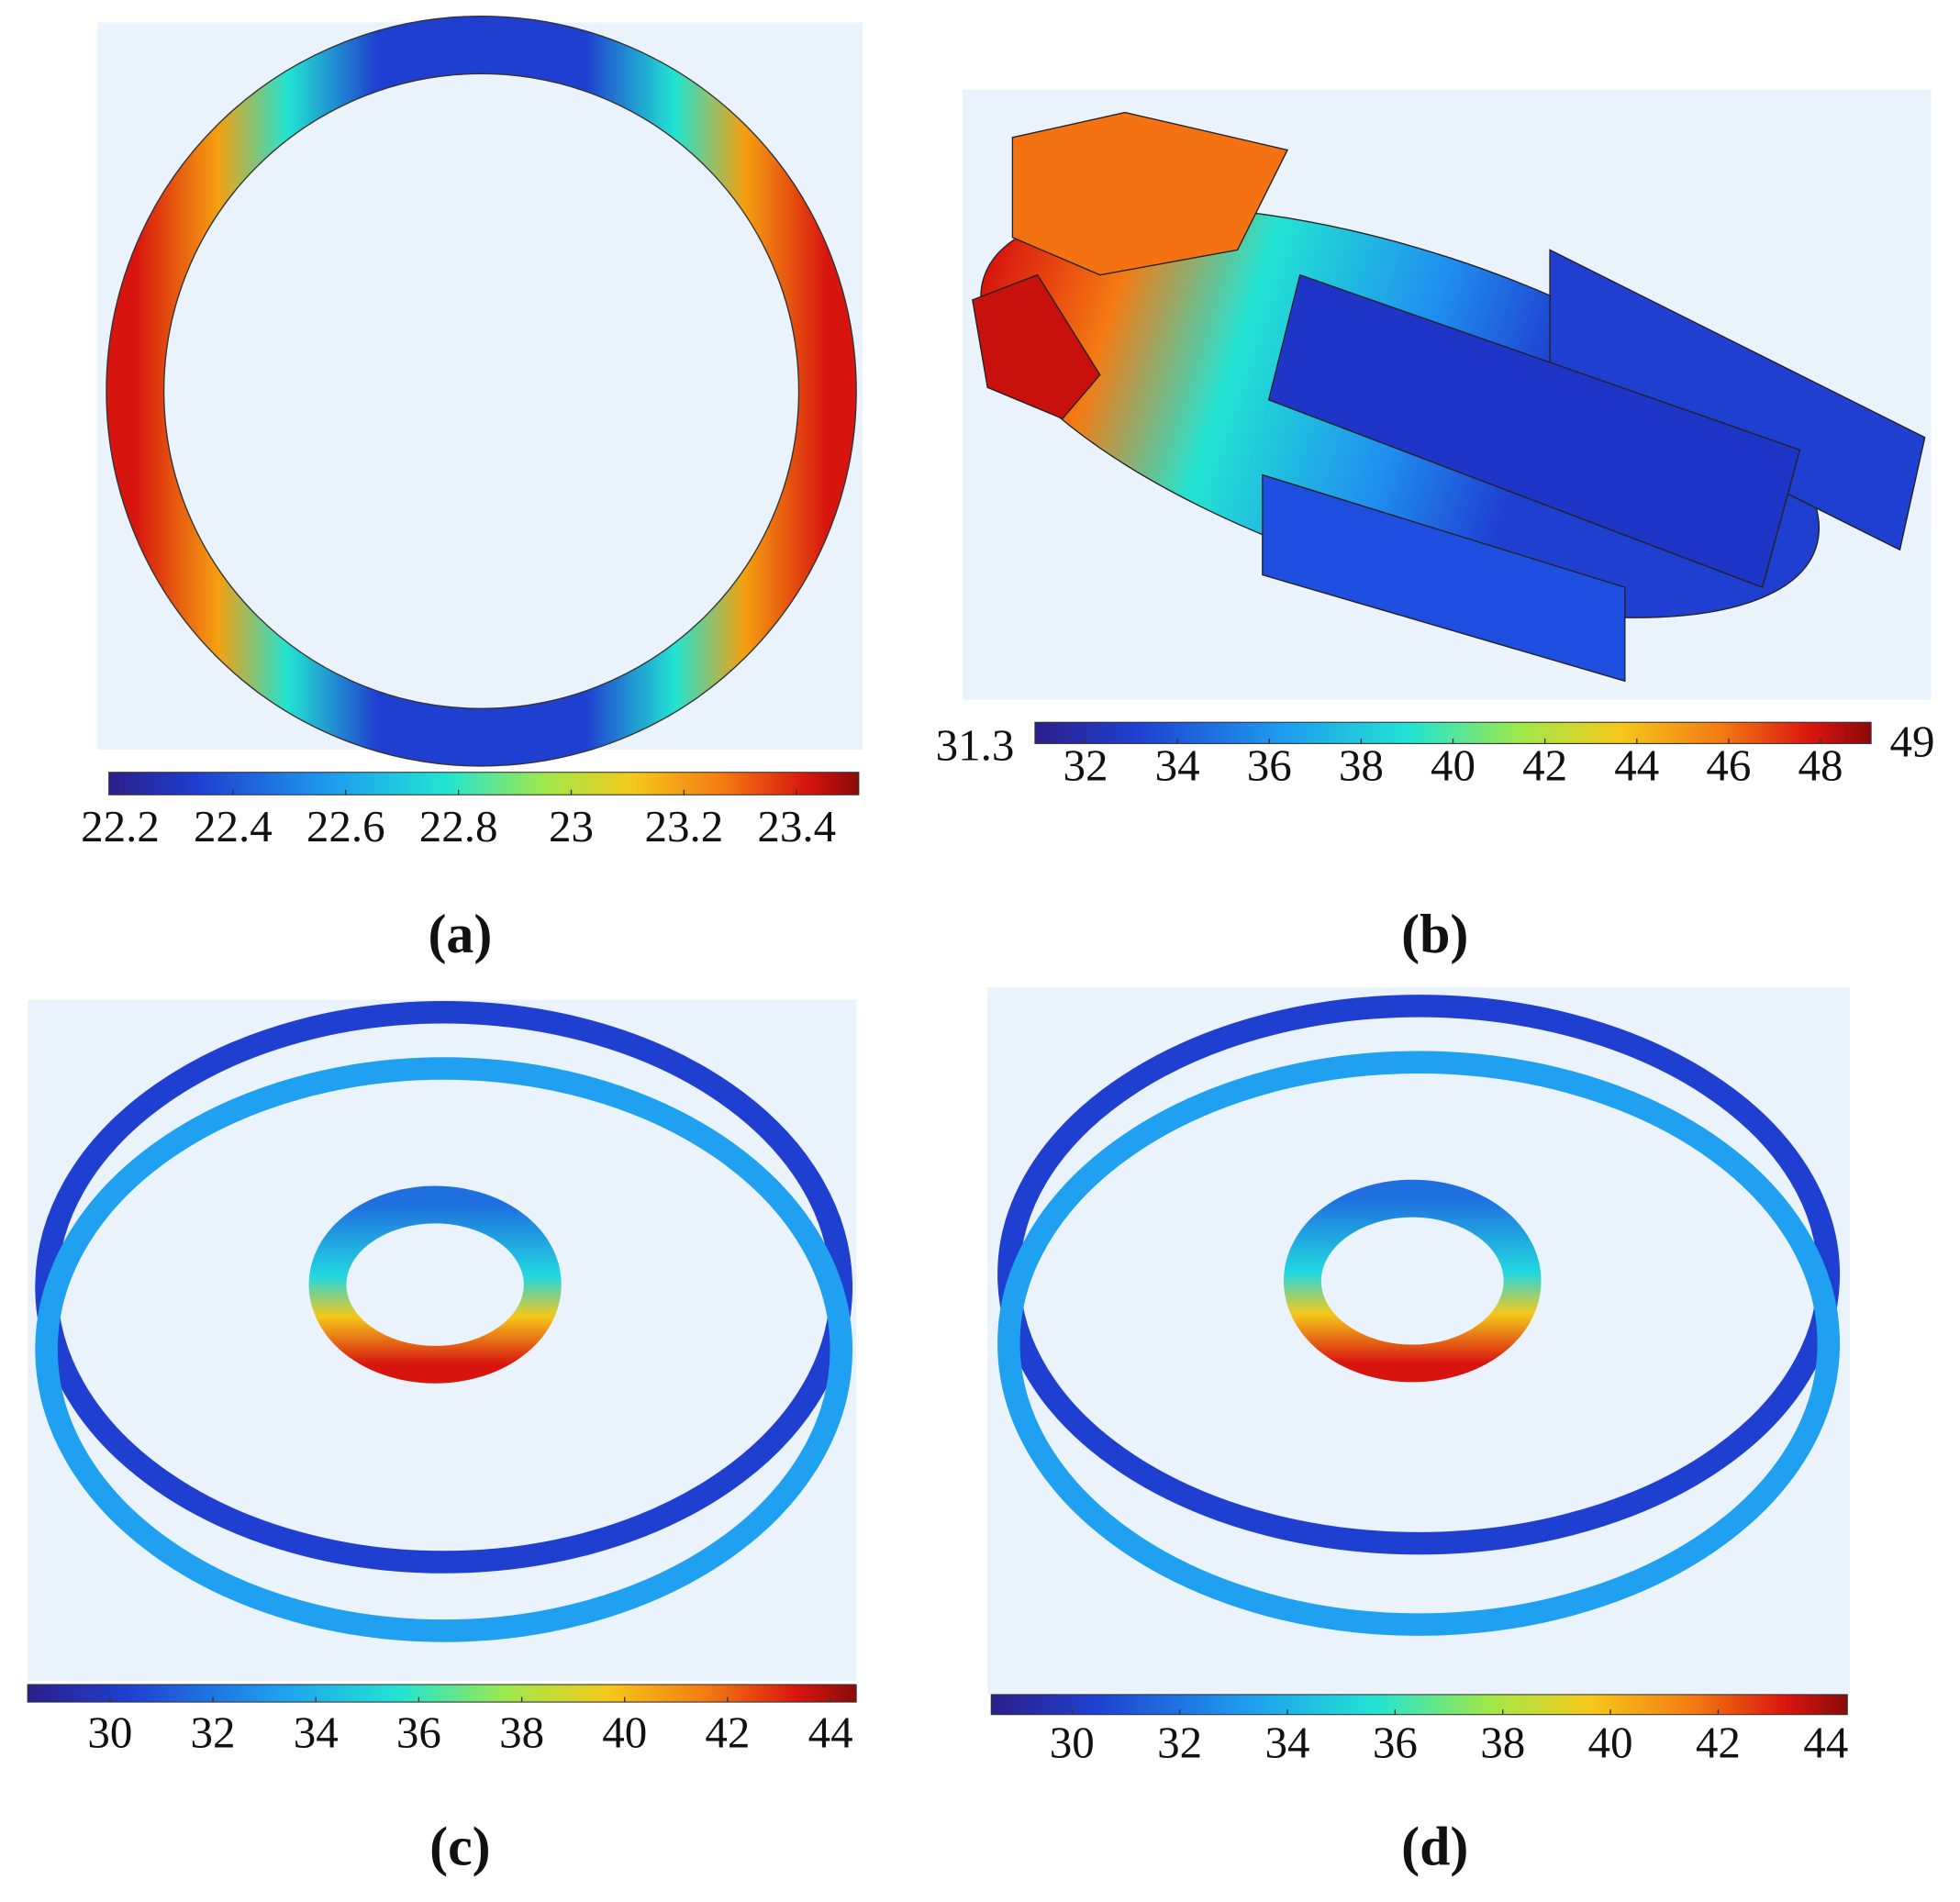 Image resolution: width=1960 pixels, height=1902 pixels. What do you see at coordinates (975, 745) in the screenshot?
I see `colorbar-min-label: 31.3` at bounding box center [975, 745].